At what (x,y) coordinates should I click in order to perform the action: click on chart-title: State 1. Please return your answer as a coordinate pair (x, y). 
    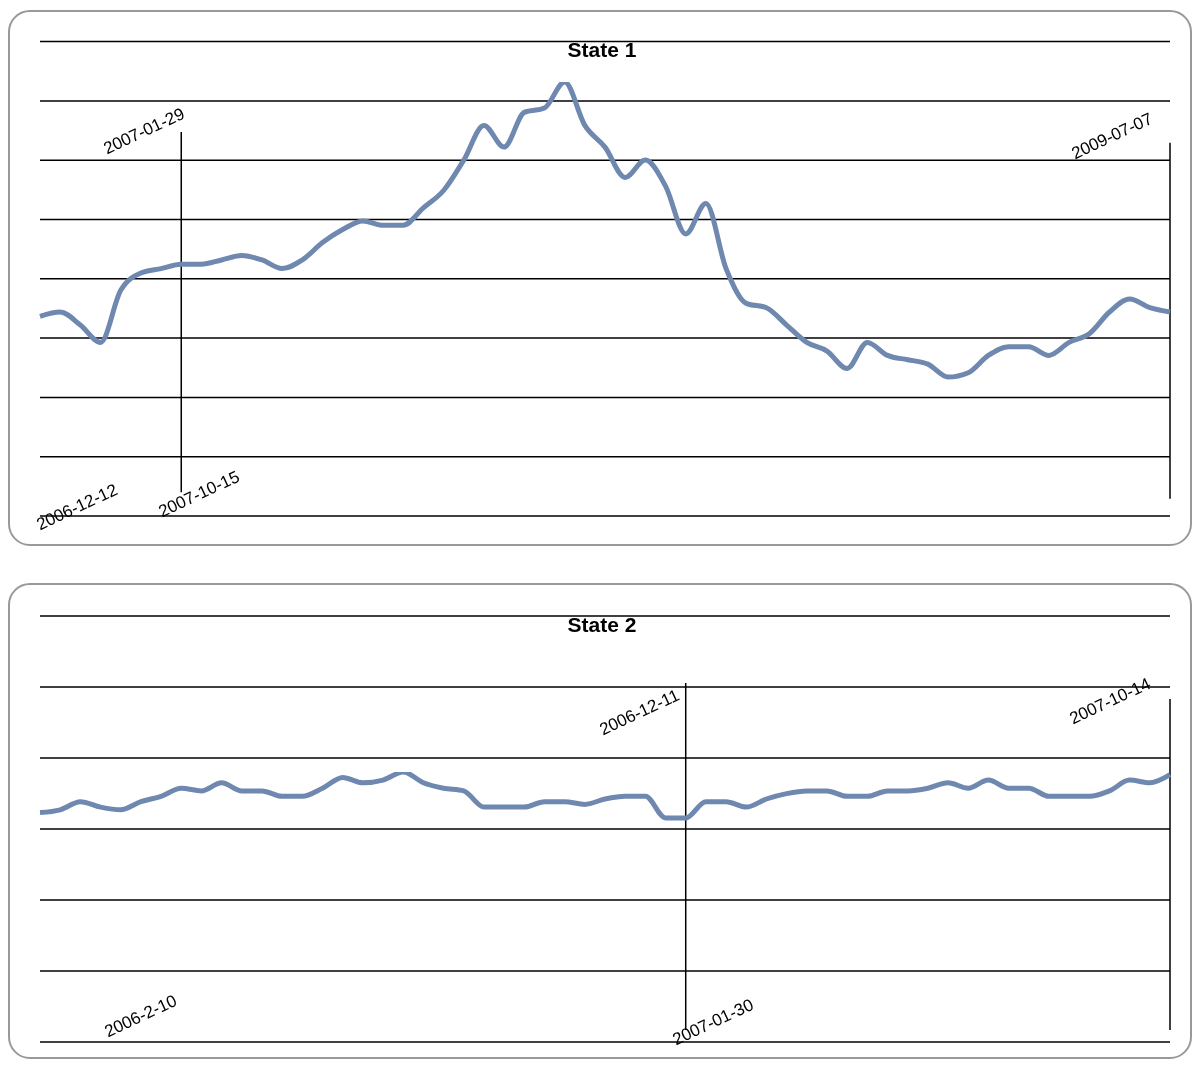
    Looking at the image, I should click on (602, 50).